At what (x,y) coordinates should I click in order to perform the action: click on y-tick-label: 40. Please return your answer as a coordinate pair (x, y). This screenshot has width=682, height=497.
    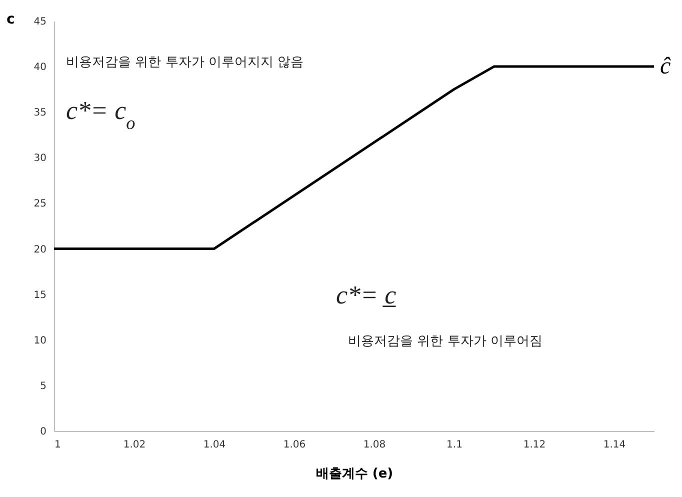
    Looking at the image, I should click on (40, 68).